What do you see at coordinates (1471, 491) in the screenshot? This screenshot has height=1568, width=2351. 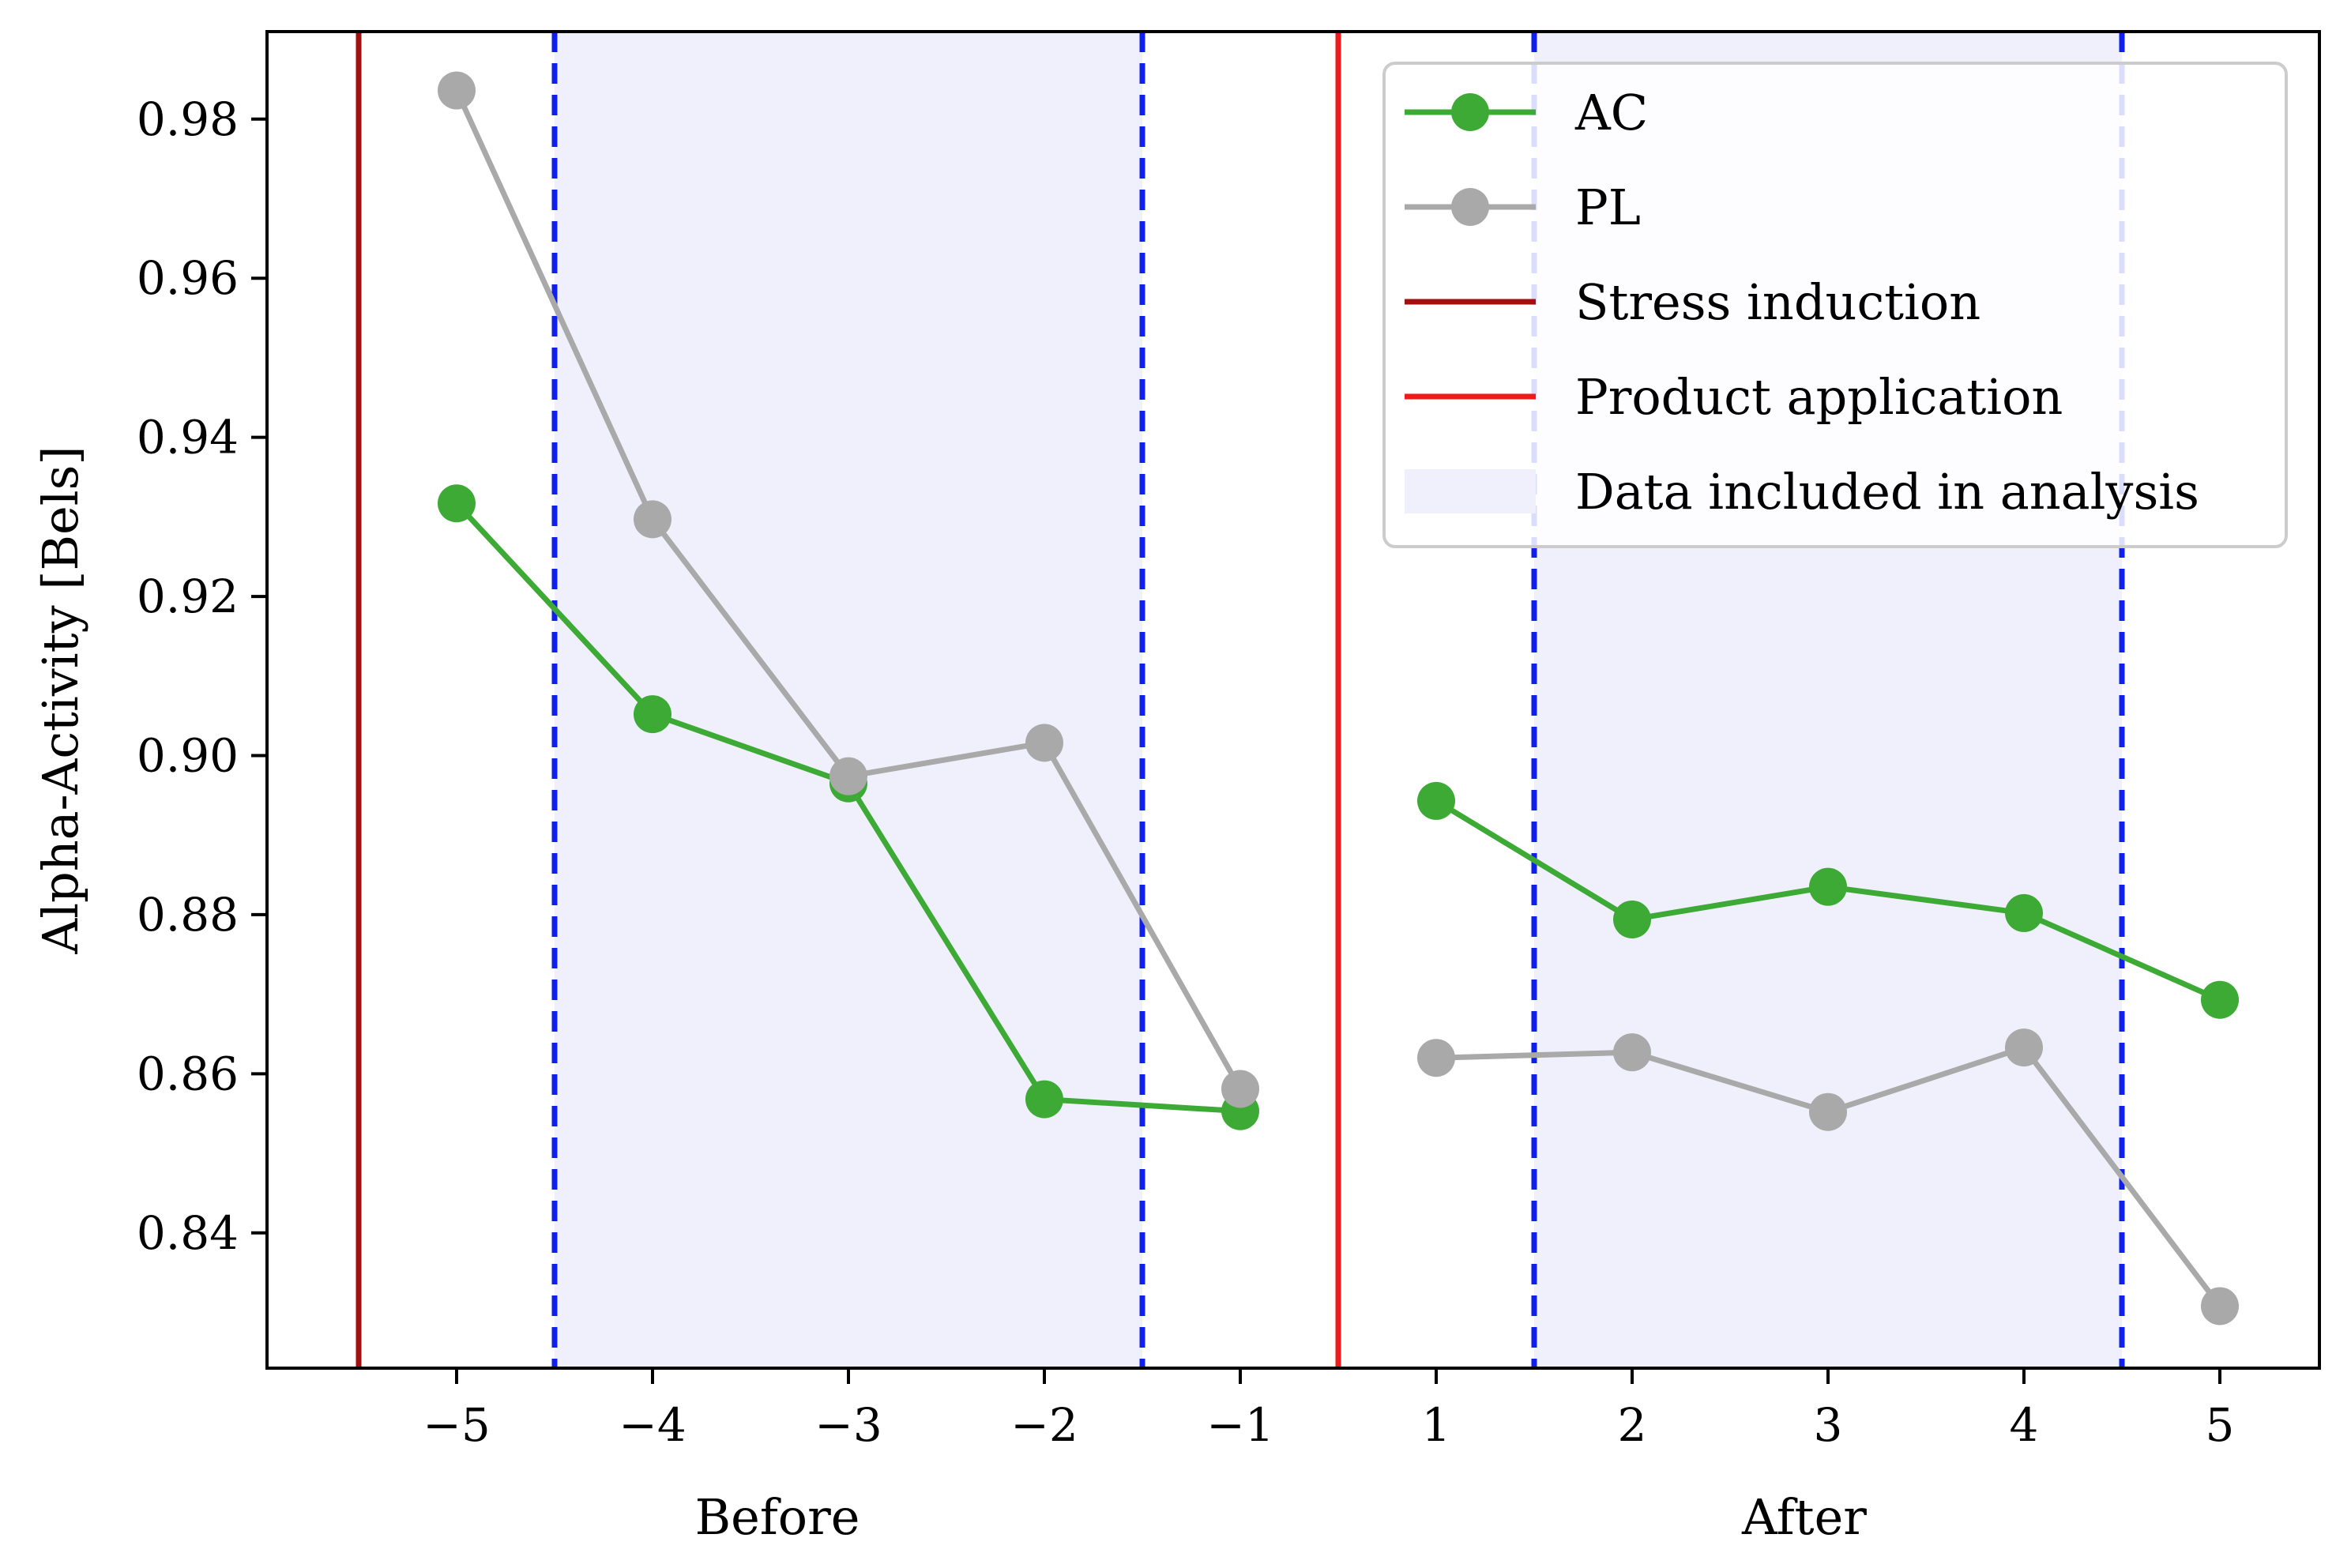 I see `legend-patch-swatch` at bounding box center [1471, 491].